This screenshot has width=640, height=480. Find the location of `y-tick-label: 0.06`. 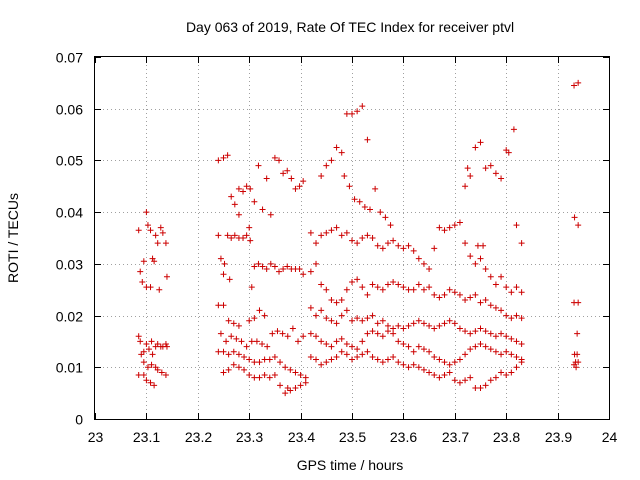

y-tick-label: 0.06 is located at coordinates (69, 110).